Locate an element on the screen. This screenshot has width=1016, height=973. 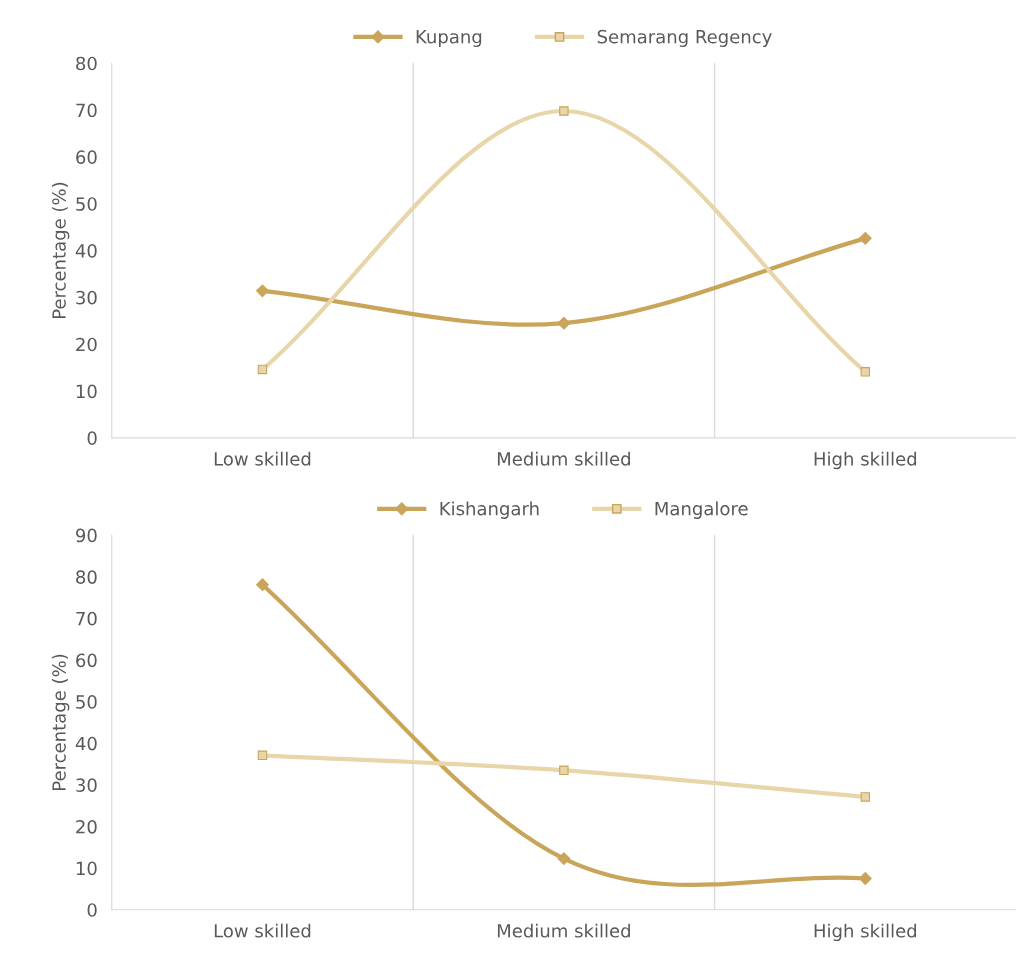
y-tick-label: 90 is located at coordinates (86, 535).